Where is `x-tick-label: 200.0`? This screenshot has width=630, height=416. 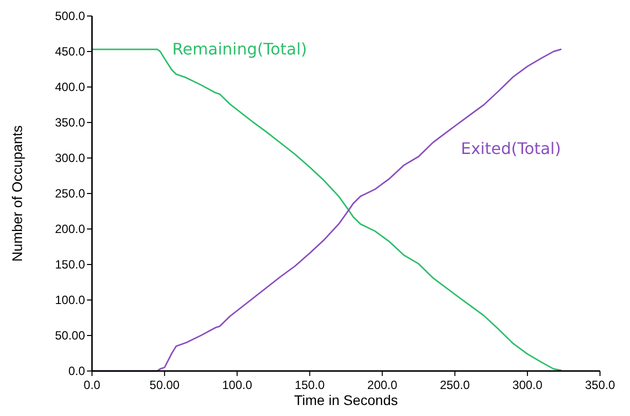 x-tick-label: 200.0 is located at coordinates (382, 385).